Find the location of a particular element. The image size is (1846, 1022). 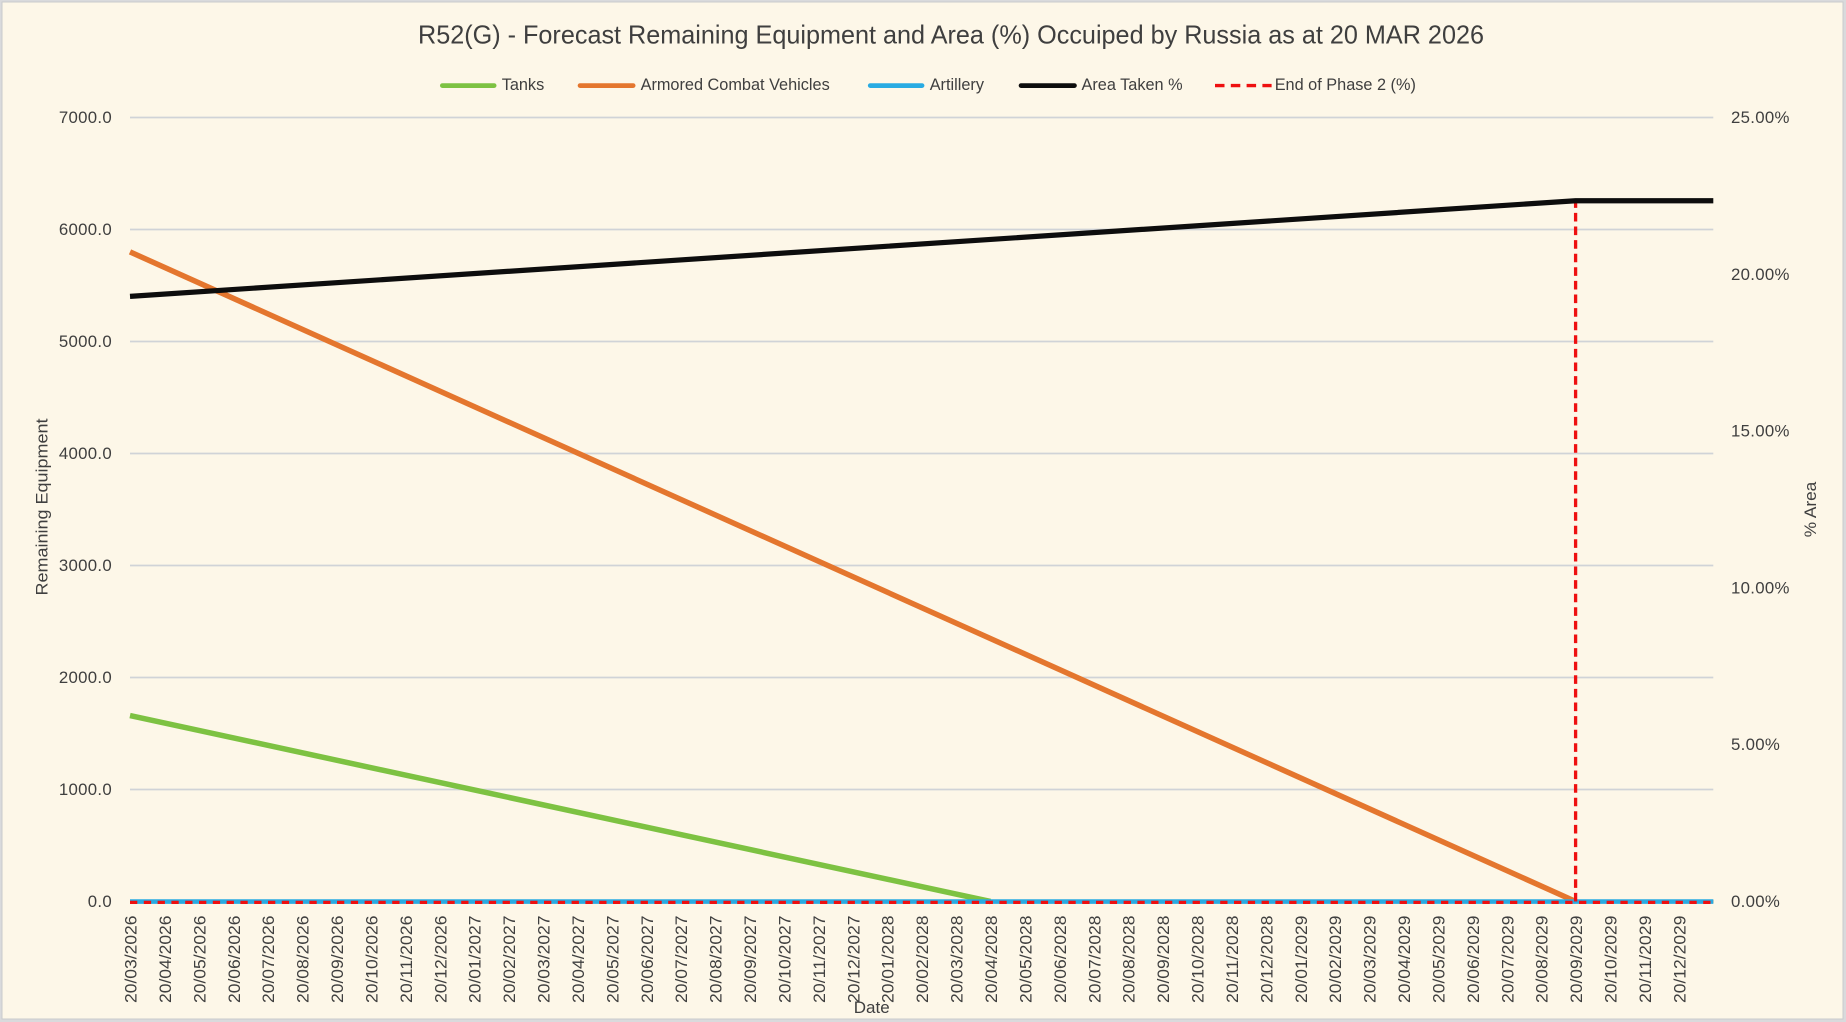

svg-text: 20/11/2026 is located at coordinates (406, 960).